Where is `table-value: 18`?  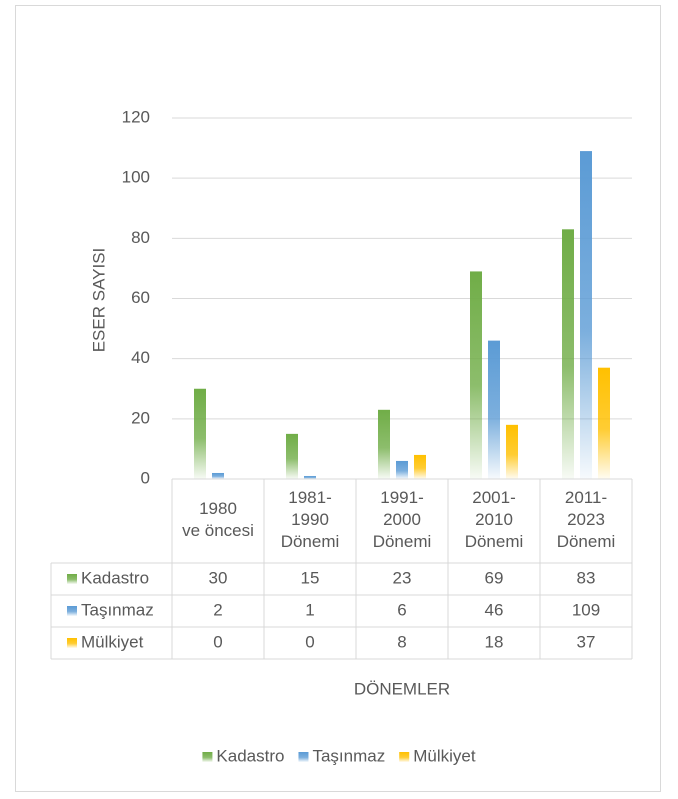
table-value: 18 is located at coordinates (494, 641).